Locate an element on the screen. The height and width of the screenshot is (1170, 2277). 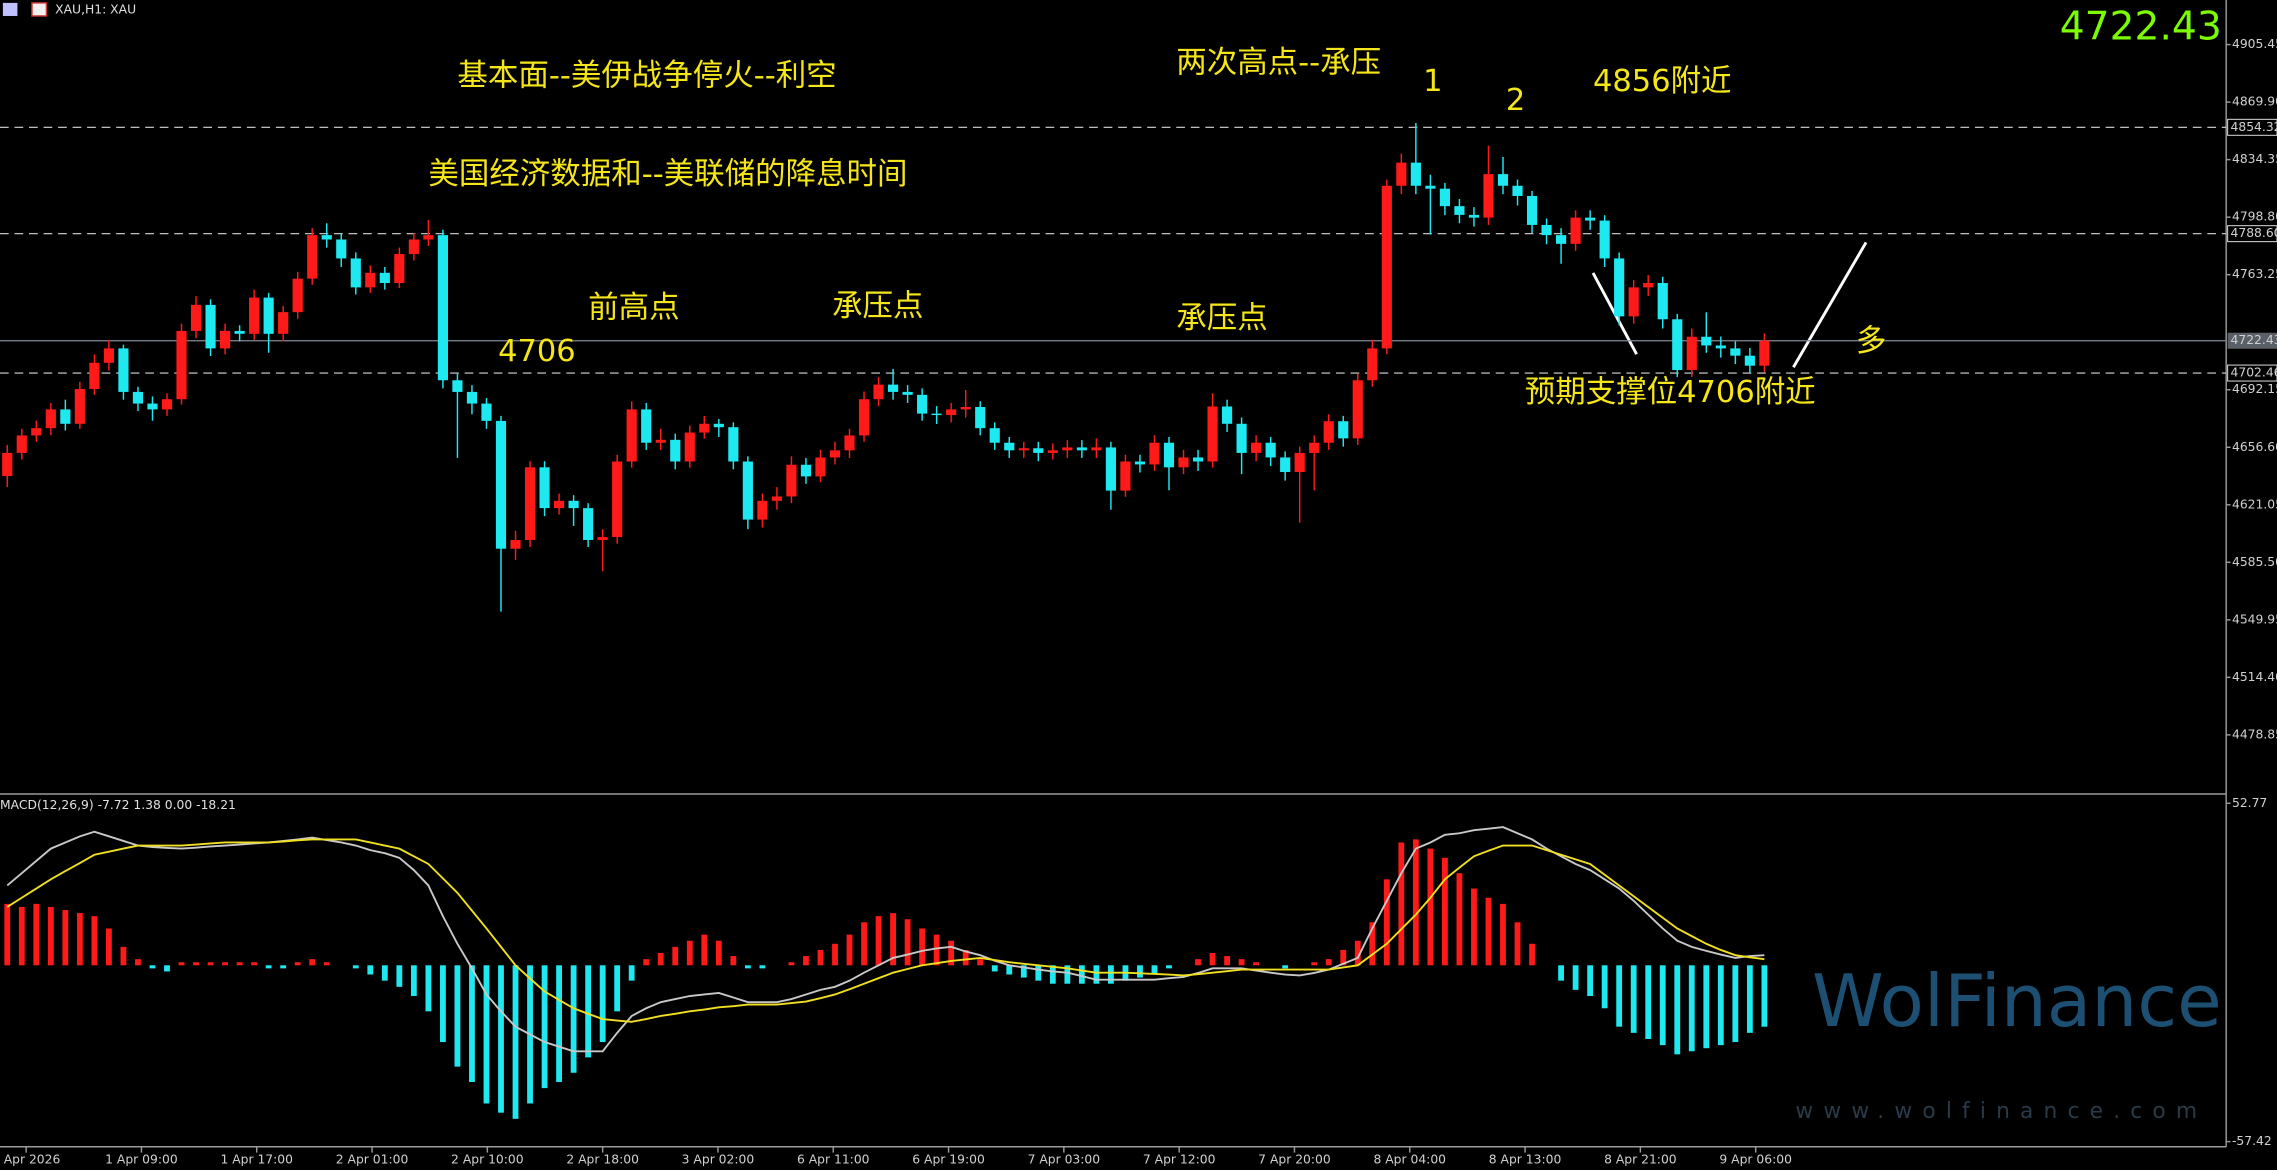
y-tick-label: 4834.35 is located at coordinates (2254, 159).